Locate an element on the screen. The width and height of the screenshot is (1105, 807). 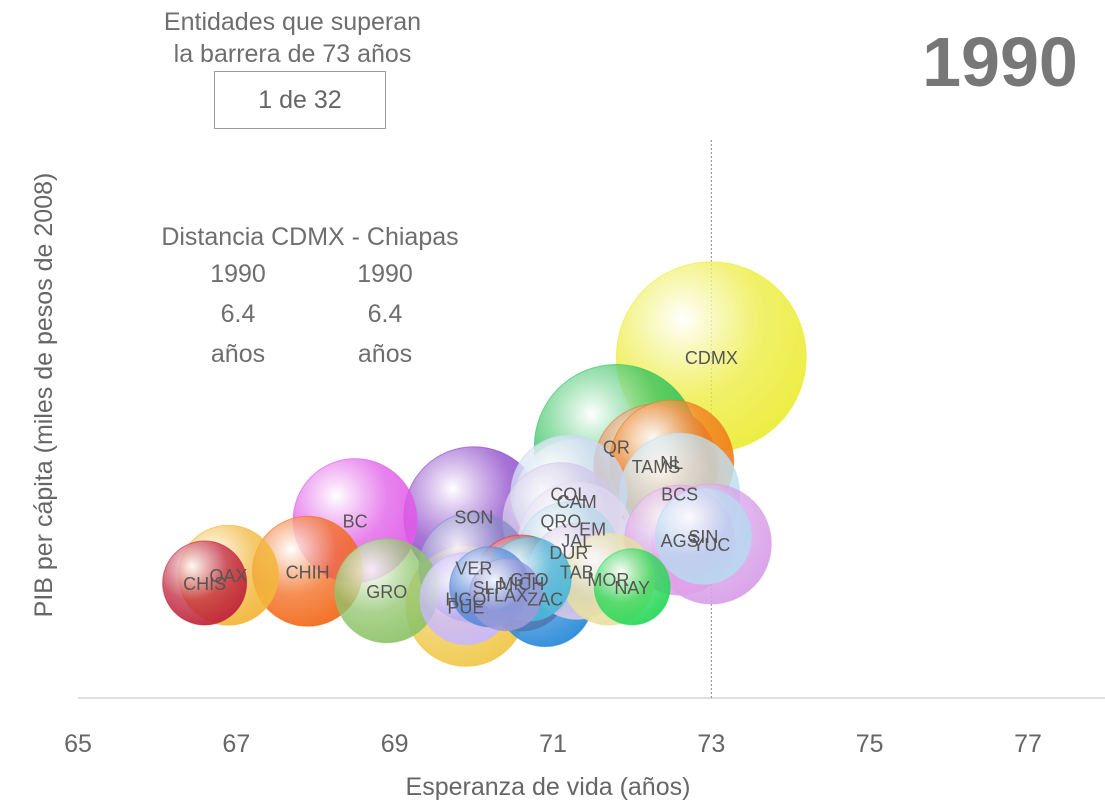
x-tick-label: 71 is located at coordinates (553, 744).